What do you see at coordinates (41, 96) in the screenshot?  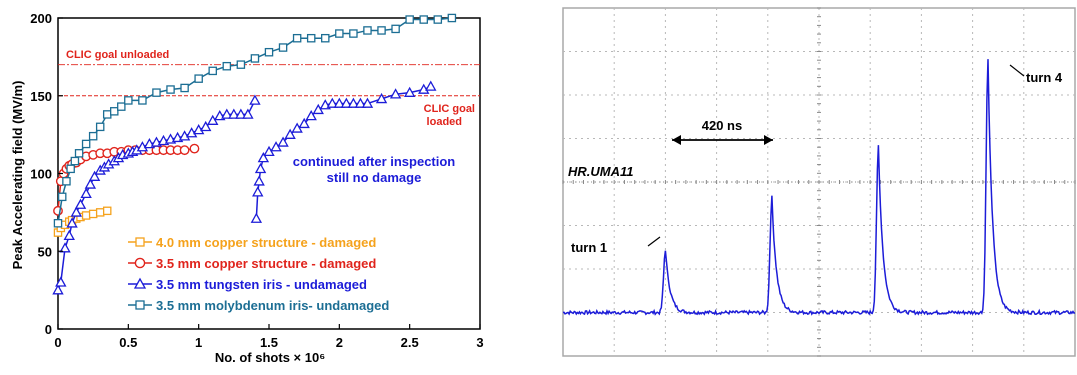 I see `y-tick-label: 150` at bounding box center [41, 96].